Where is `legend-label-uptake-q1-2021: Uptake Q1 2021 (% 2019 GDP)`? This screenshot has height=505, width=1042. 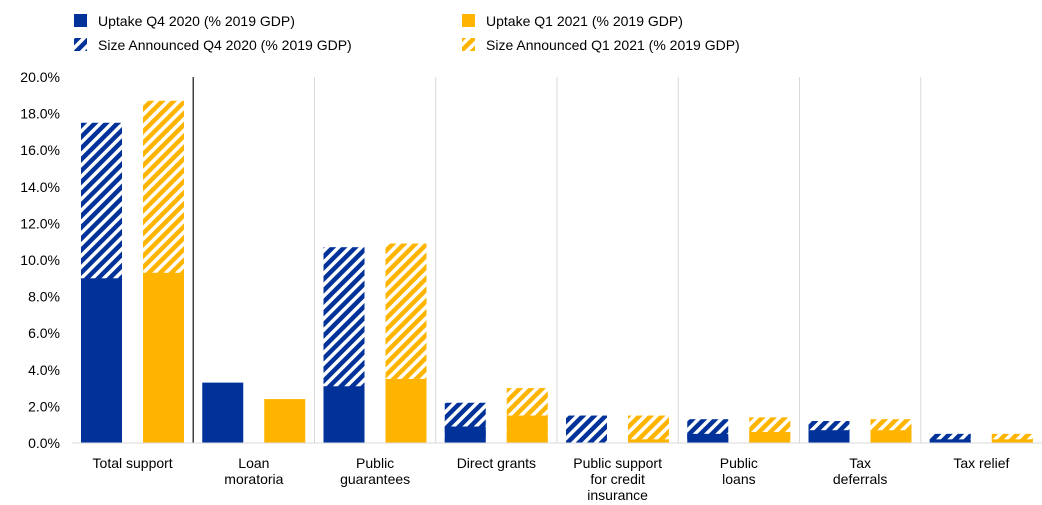 legend-label-uptake-q1-2021: Uptake Q1 2021 (% 2019 GDP) is located at coordinates (584, 21).